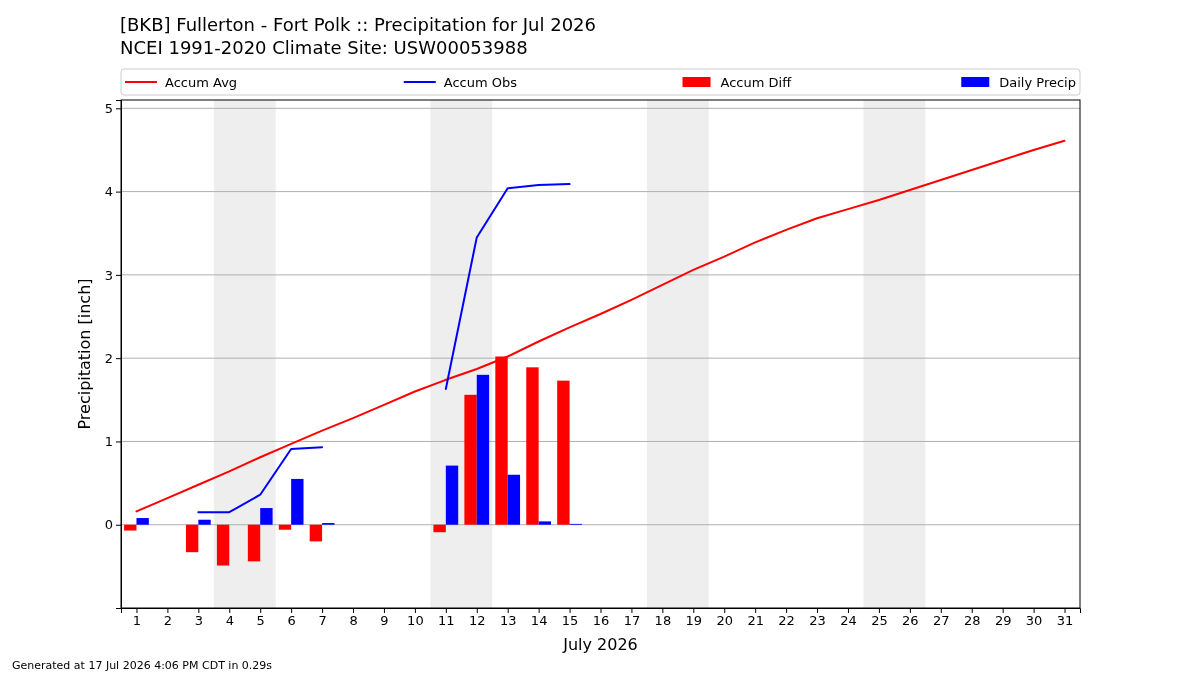  I want to click on x-tick-label: 15, so click(570, 621).